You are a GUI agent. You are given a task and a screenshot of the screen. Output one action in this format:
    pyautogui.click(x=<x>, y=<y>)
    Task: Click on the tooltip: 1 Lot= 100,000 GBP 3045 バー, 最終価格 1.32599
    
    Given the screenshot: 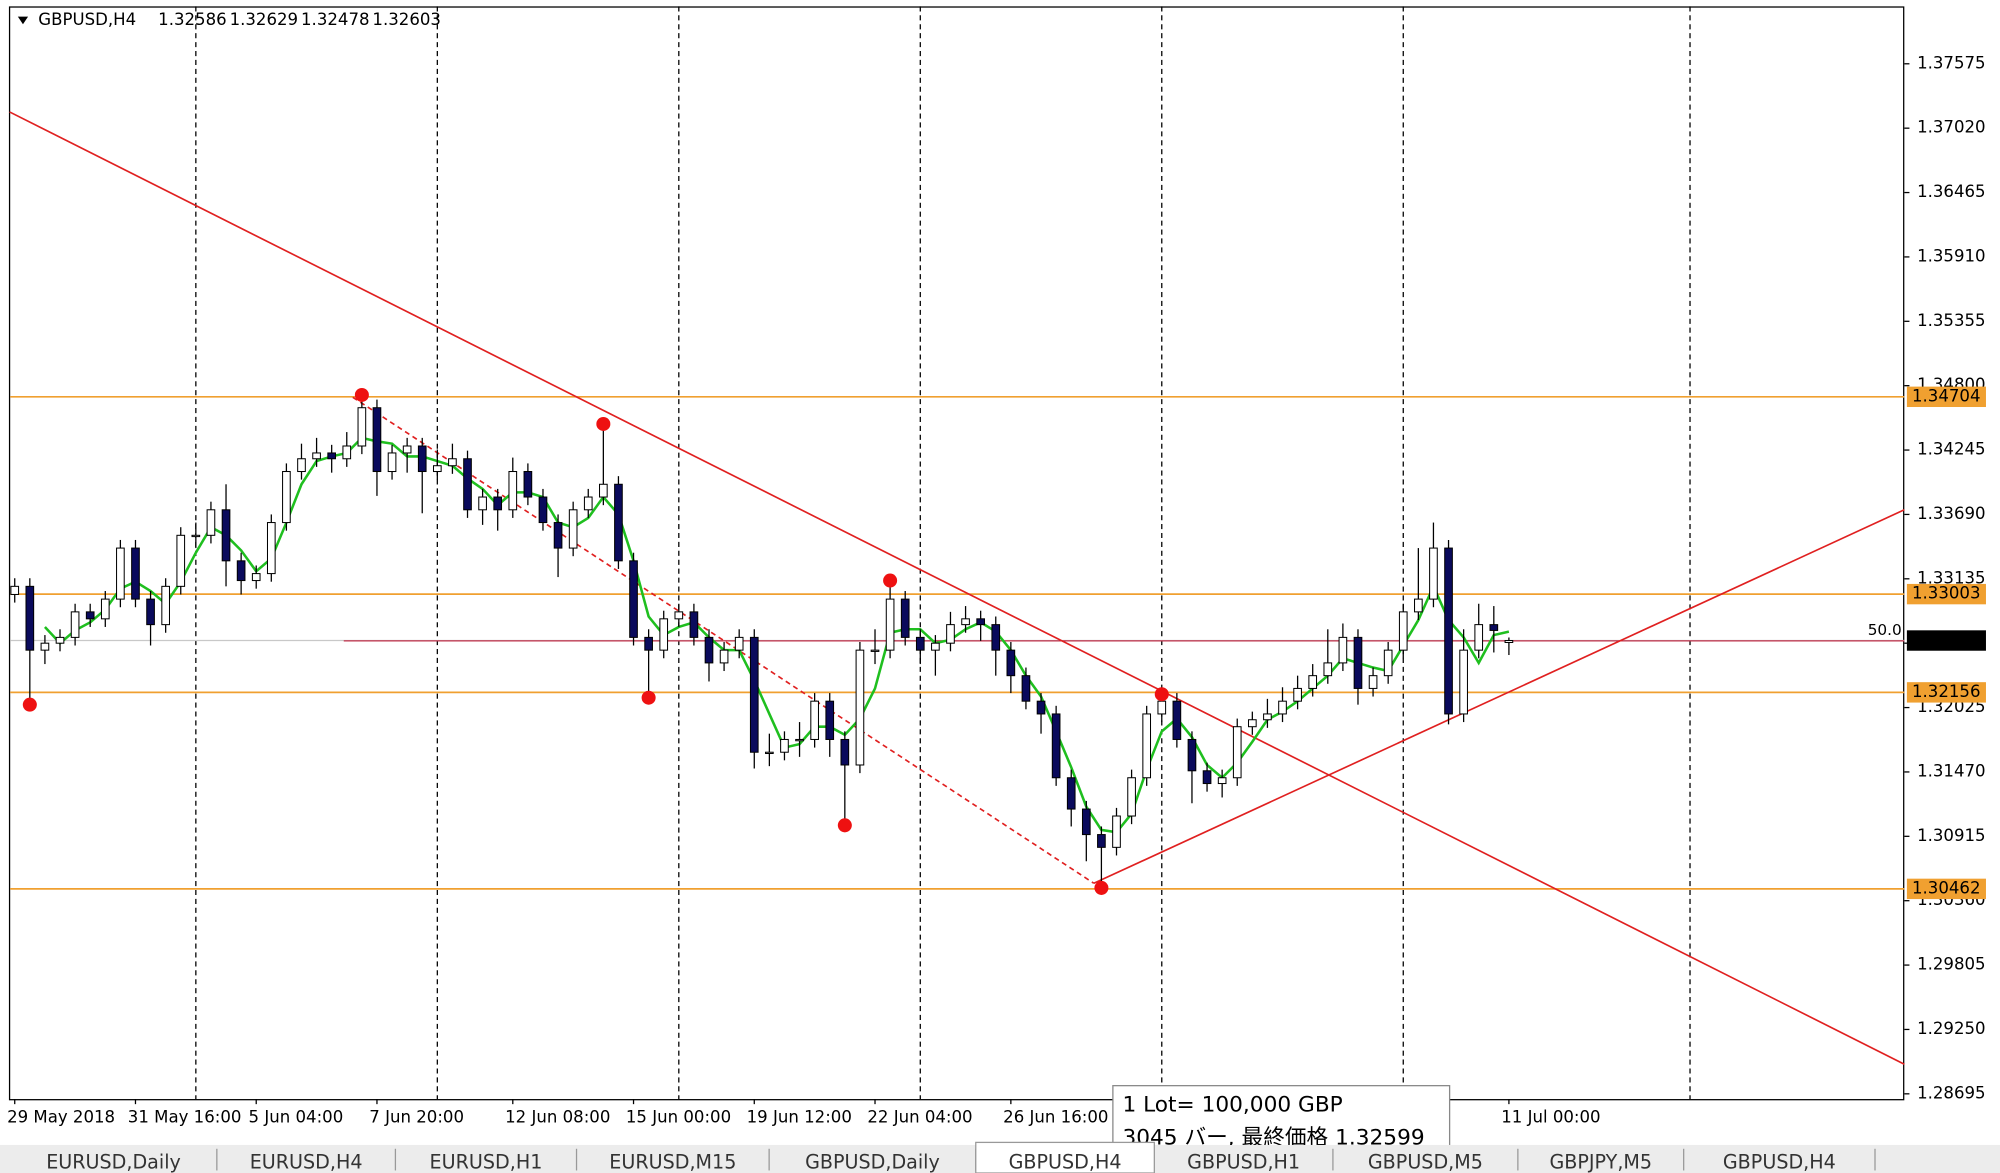 What is the action you would take?
    pyautogui.click(x=1281, y=1121)
    